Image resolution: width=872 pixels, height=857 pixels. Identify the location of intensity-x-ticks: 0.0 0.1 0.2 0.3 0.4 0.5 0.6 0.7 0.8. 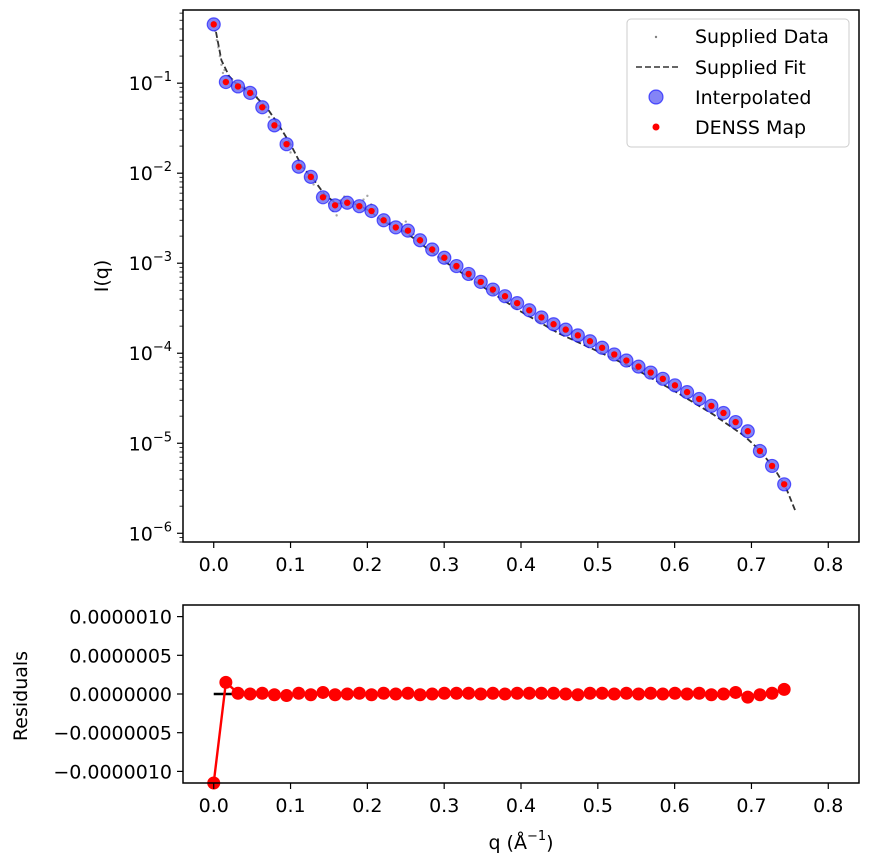
(521, 559).